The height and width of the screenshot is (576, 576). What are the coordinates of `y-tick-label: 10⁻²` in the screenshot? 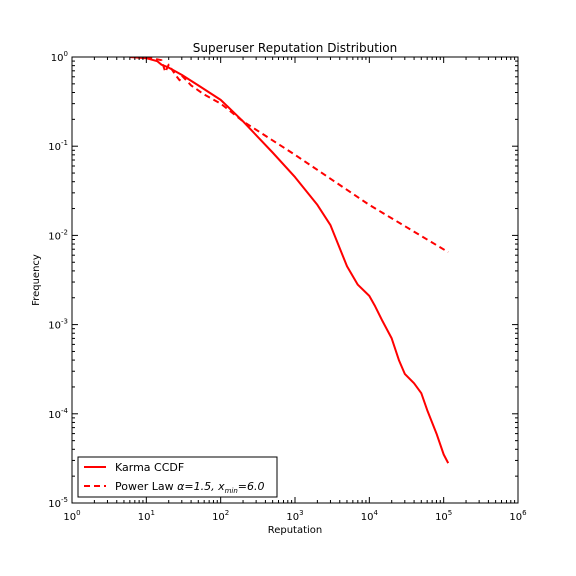 It's located at (58, 235).